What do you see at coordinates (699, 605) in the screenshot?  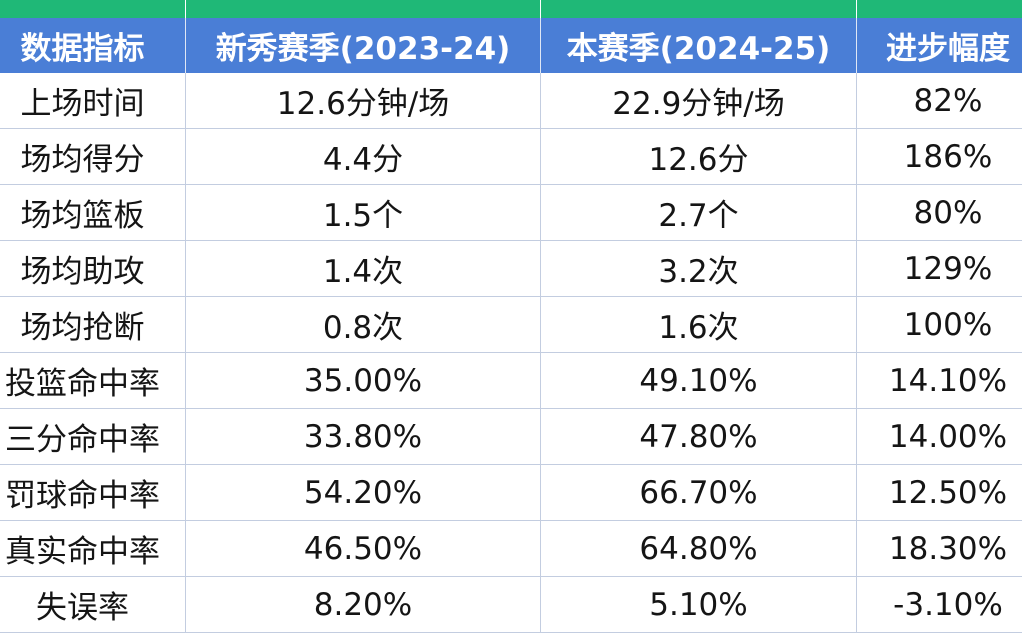 I see `table-cell: 5.10%` at bounding box center [699, 605].